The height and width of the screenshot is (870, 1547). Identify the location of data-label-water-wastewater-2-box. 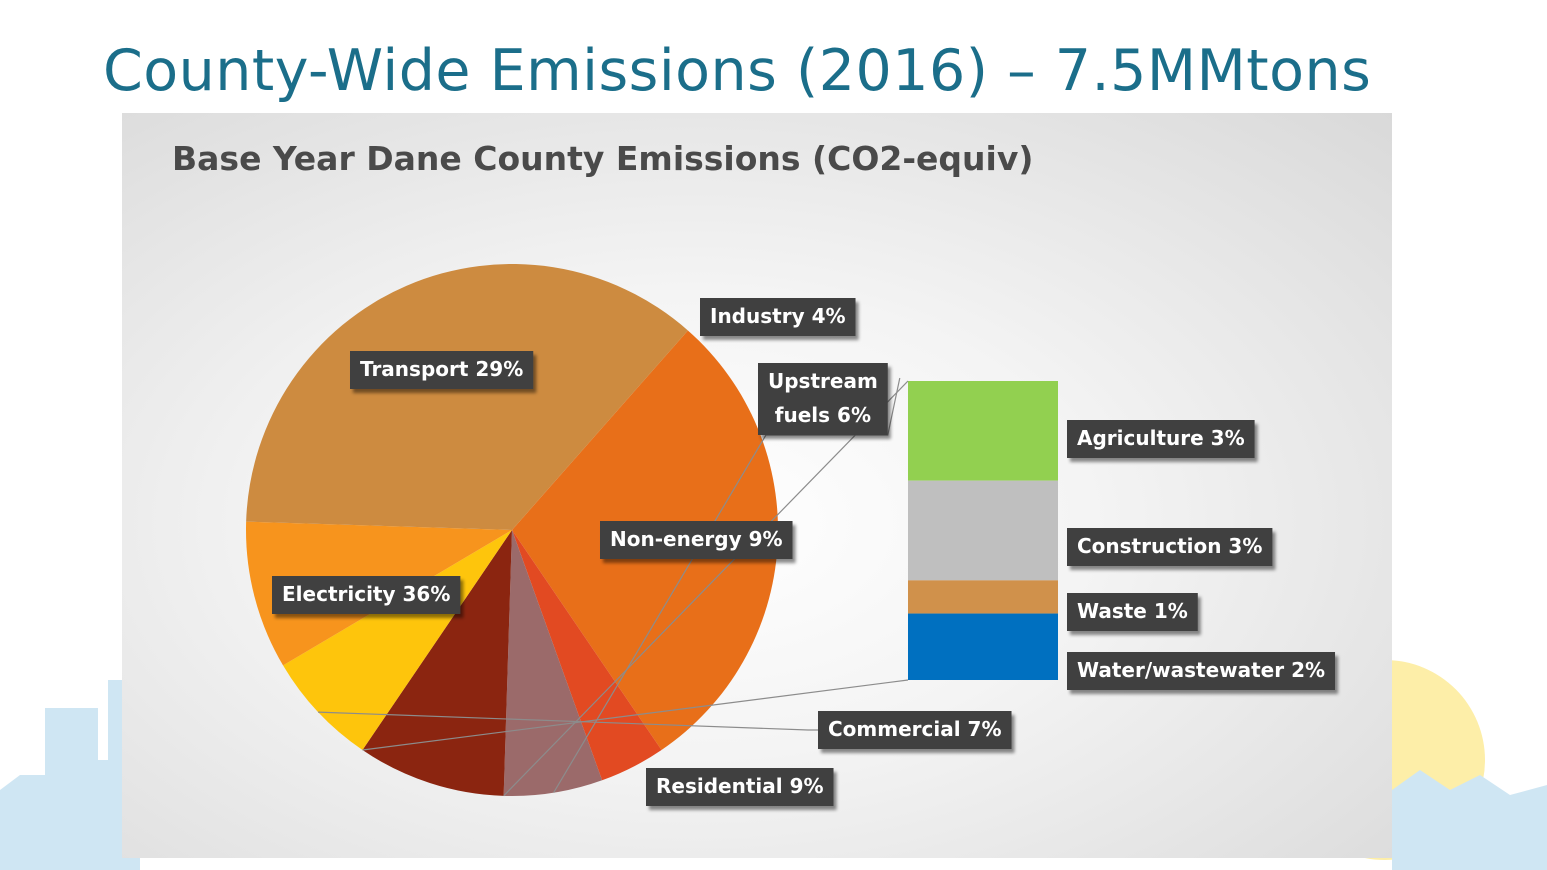
(1201, 671).